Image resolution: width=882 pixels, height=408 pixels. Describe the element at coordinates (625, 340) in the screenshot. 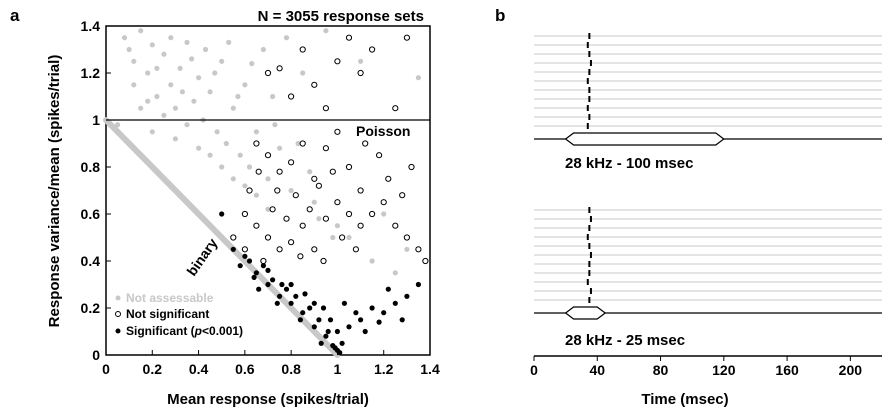

I see `stim-label-lower: 28 kHz - 25 msec` at that location.